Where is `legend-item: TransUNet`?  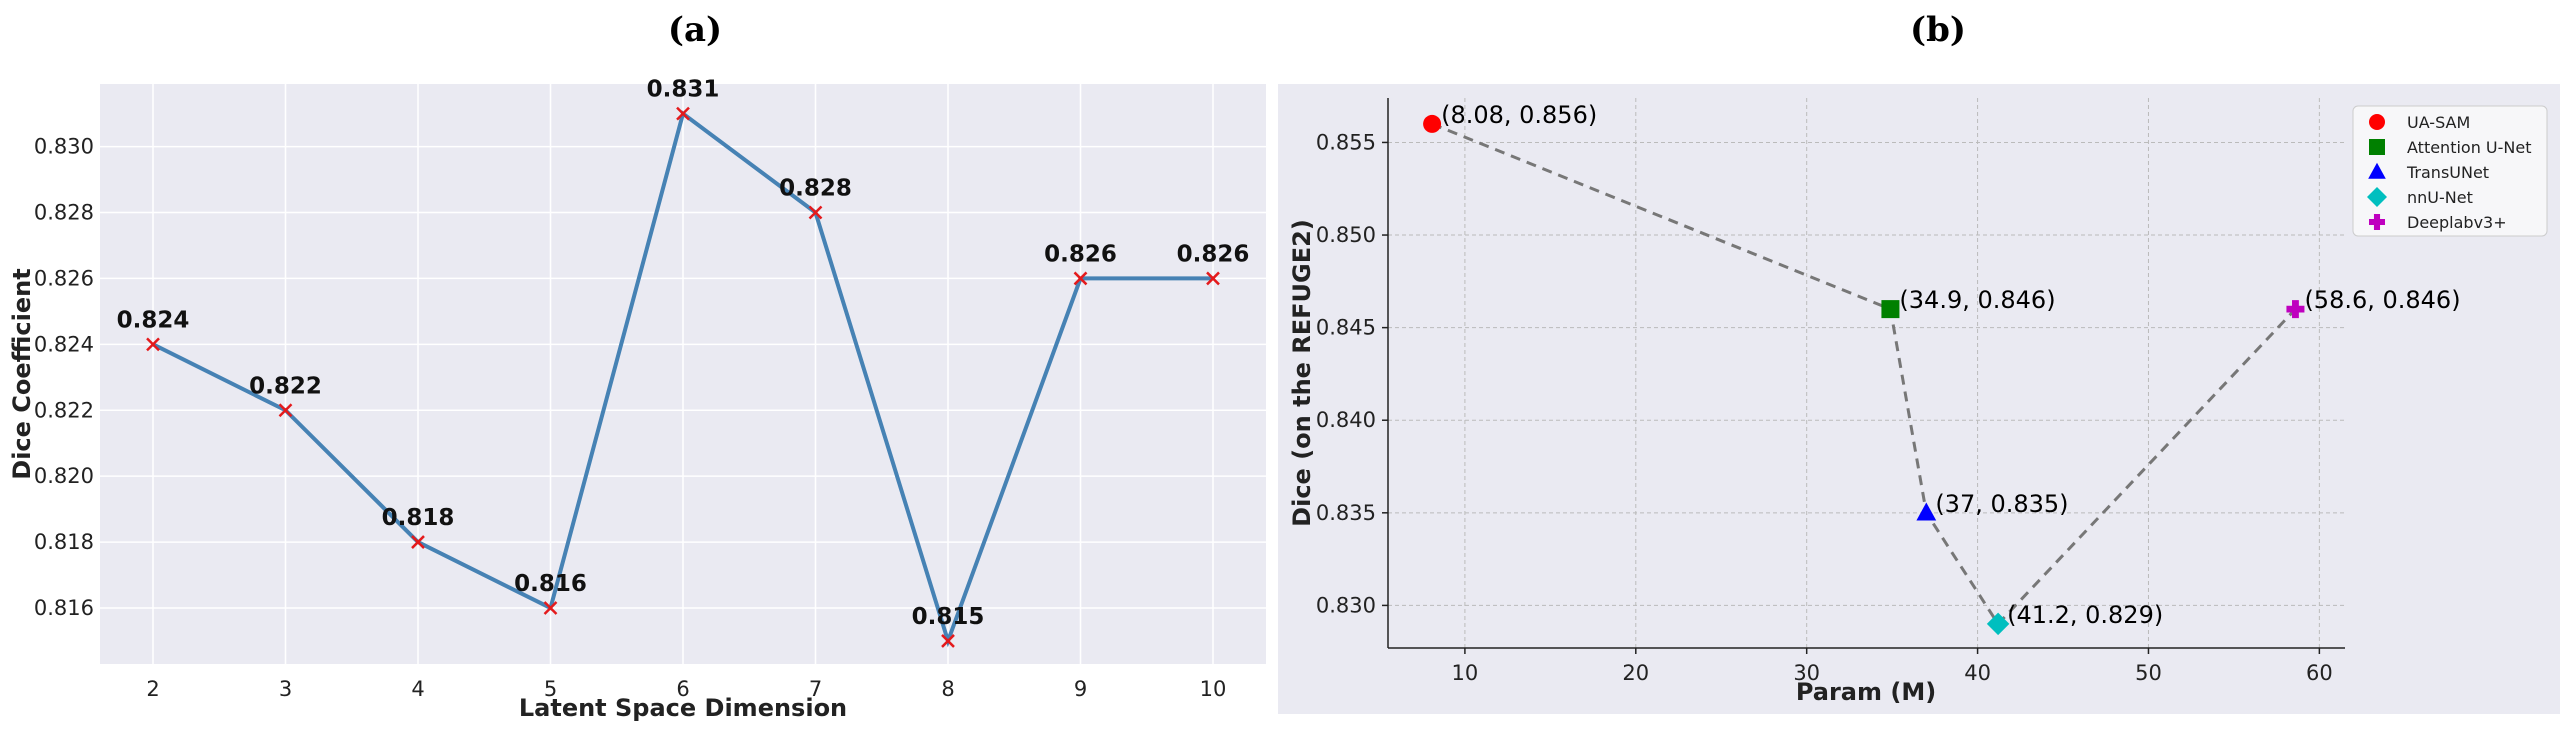 legend-item: TransUNet is located at coordinates (2428, 172).